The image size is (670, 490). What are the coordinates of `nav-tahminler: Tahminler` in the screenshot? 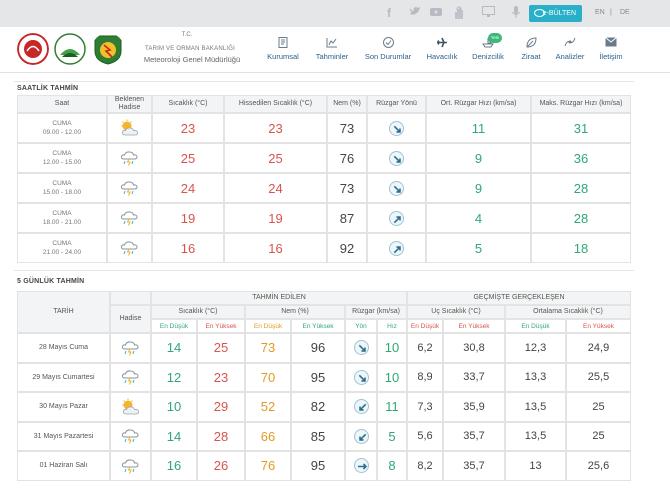 It's located at (332, 50).